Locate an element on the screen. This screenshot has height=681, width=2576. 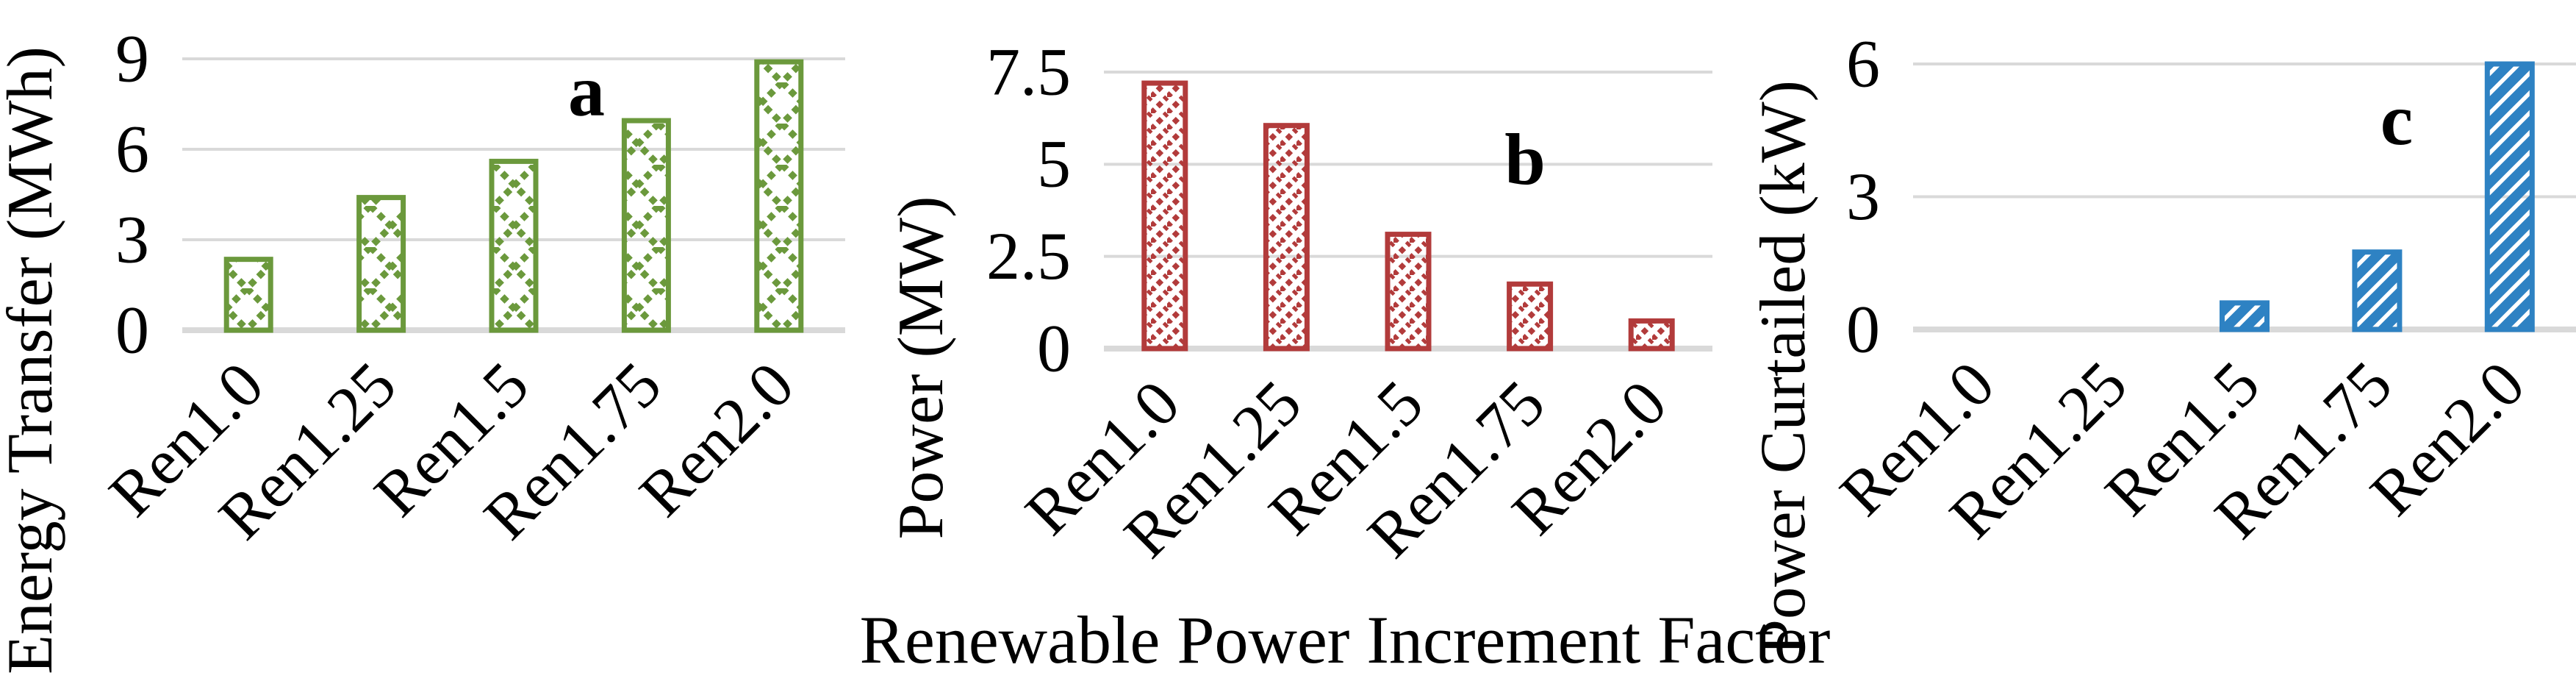
y-axis-title: Energy Transfer (MWh) is located at coordinates (33, 360).